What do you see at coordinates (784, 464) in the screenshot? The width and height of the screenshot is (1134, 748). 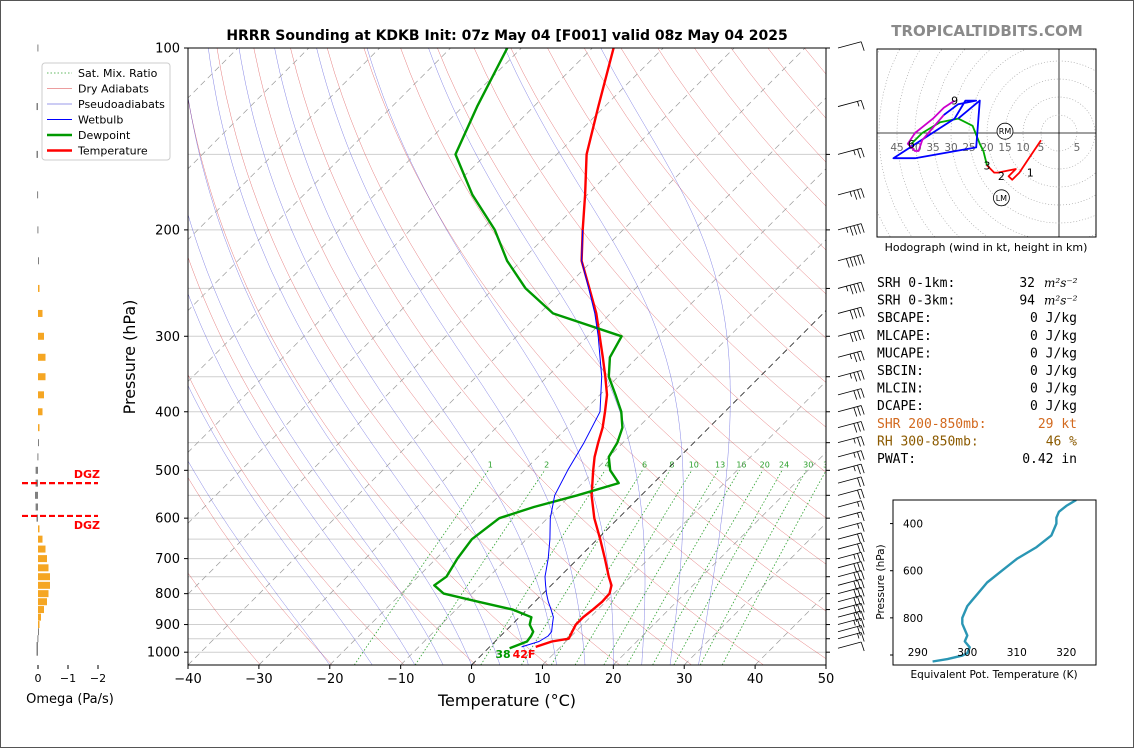 I see `mixing-ratio-label: 24` at bounding box center [784, 464].